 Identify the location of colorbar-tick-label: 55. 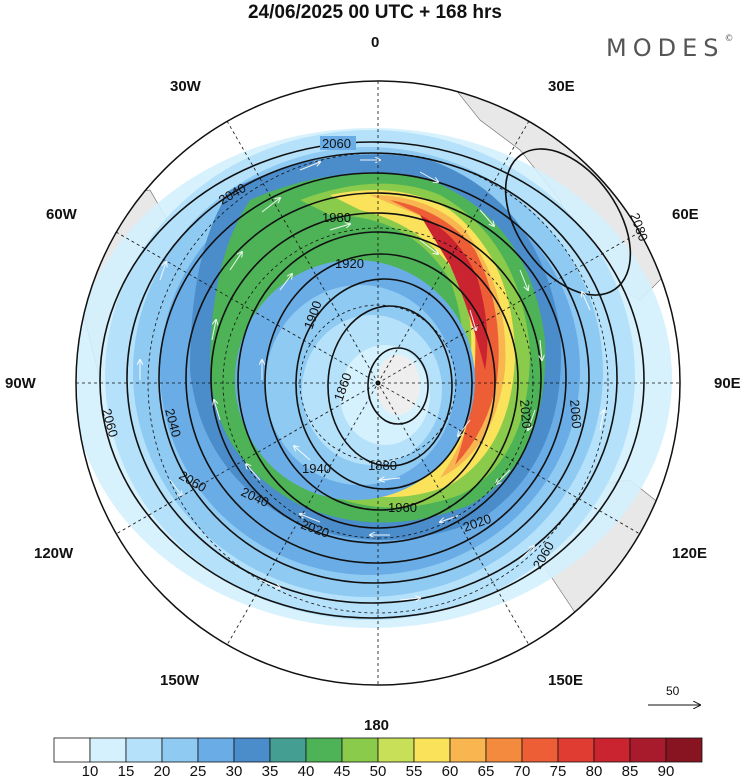
(414, 771).